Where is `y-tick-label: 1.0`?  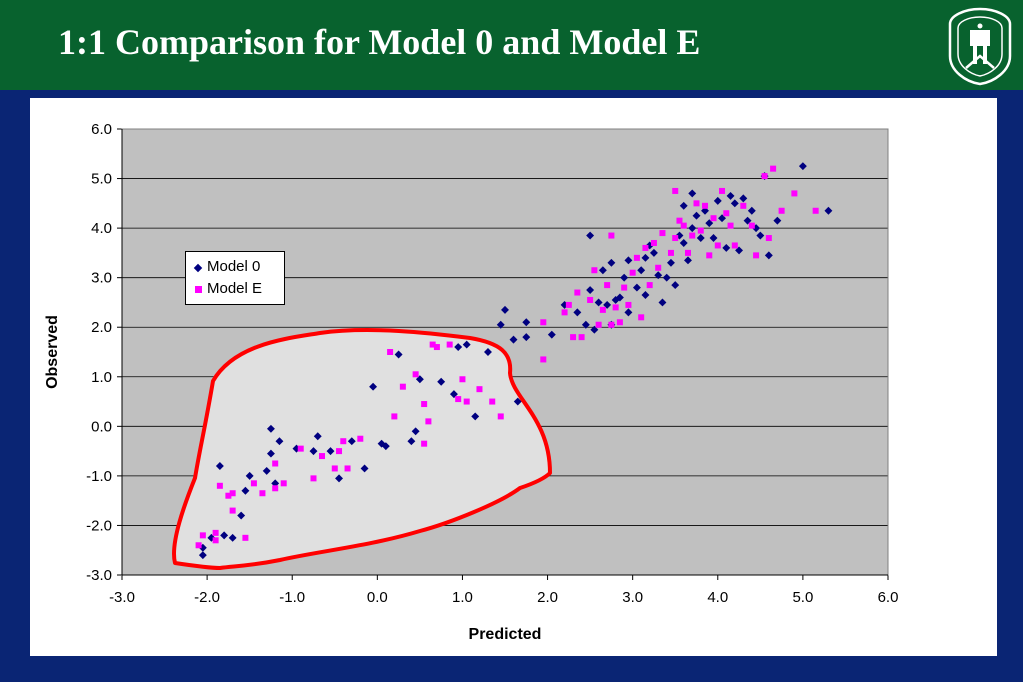
y-tick-label: 1.0 is located at coordinates (101, 377).